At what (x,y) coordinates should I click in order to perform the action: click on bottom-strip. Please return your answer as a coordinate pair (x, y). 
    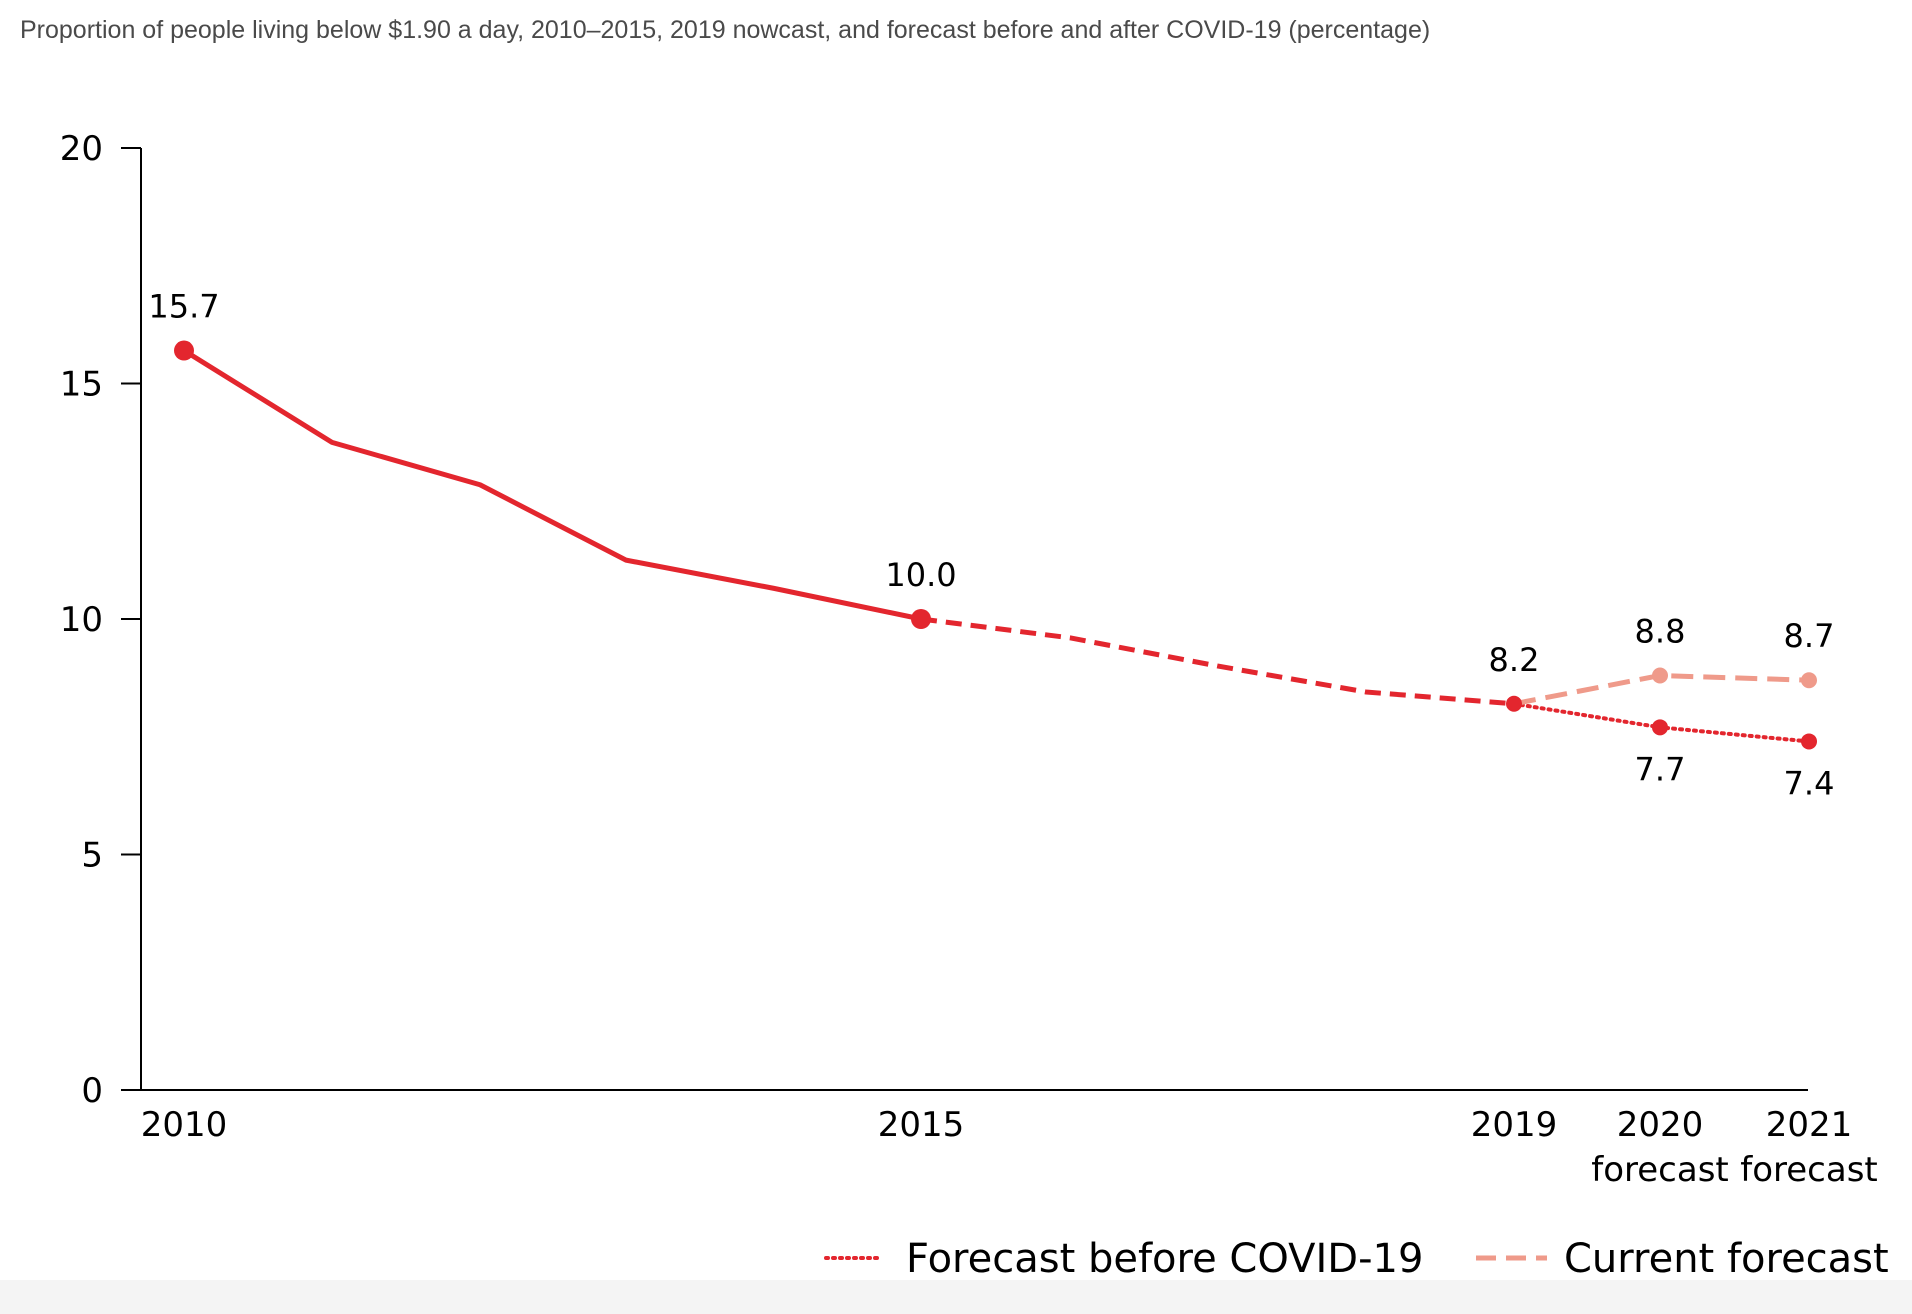
    Looking at the image, I should click on (956, 1297).